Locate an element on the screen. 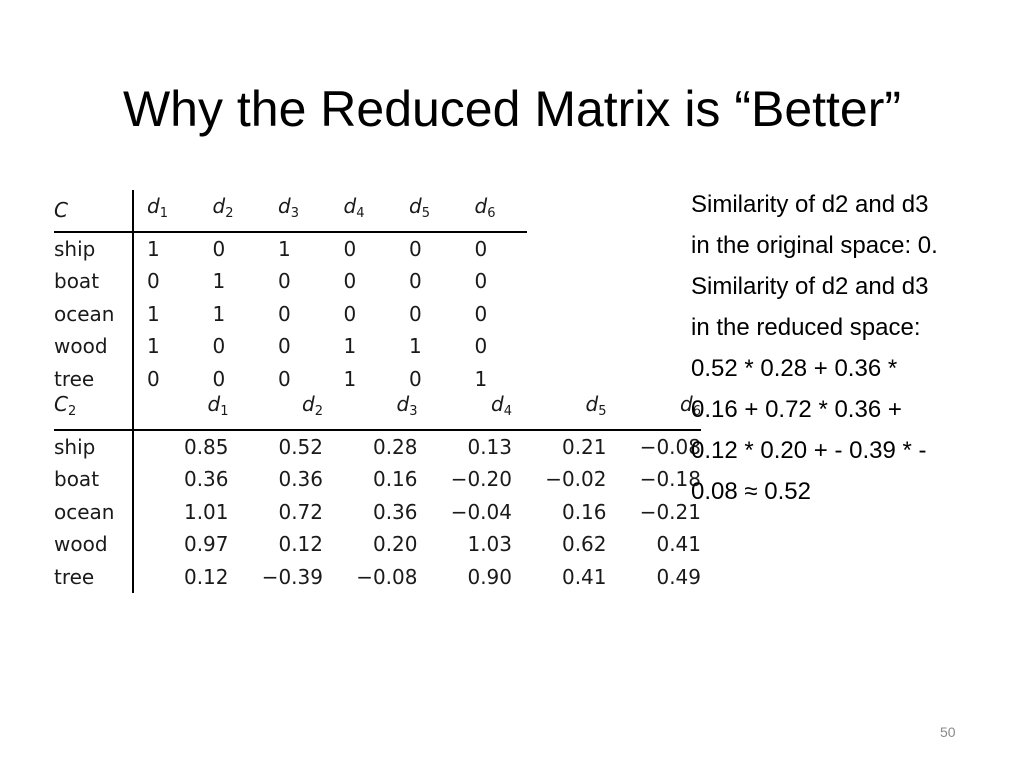  matrix-cell: −0.02 is located at coordinates (576, 479).